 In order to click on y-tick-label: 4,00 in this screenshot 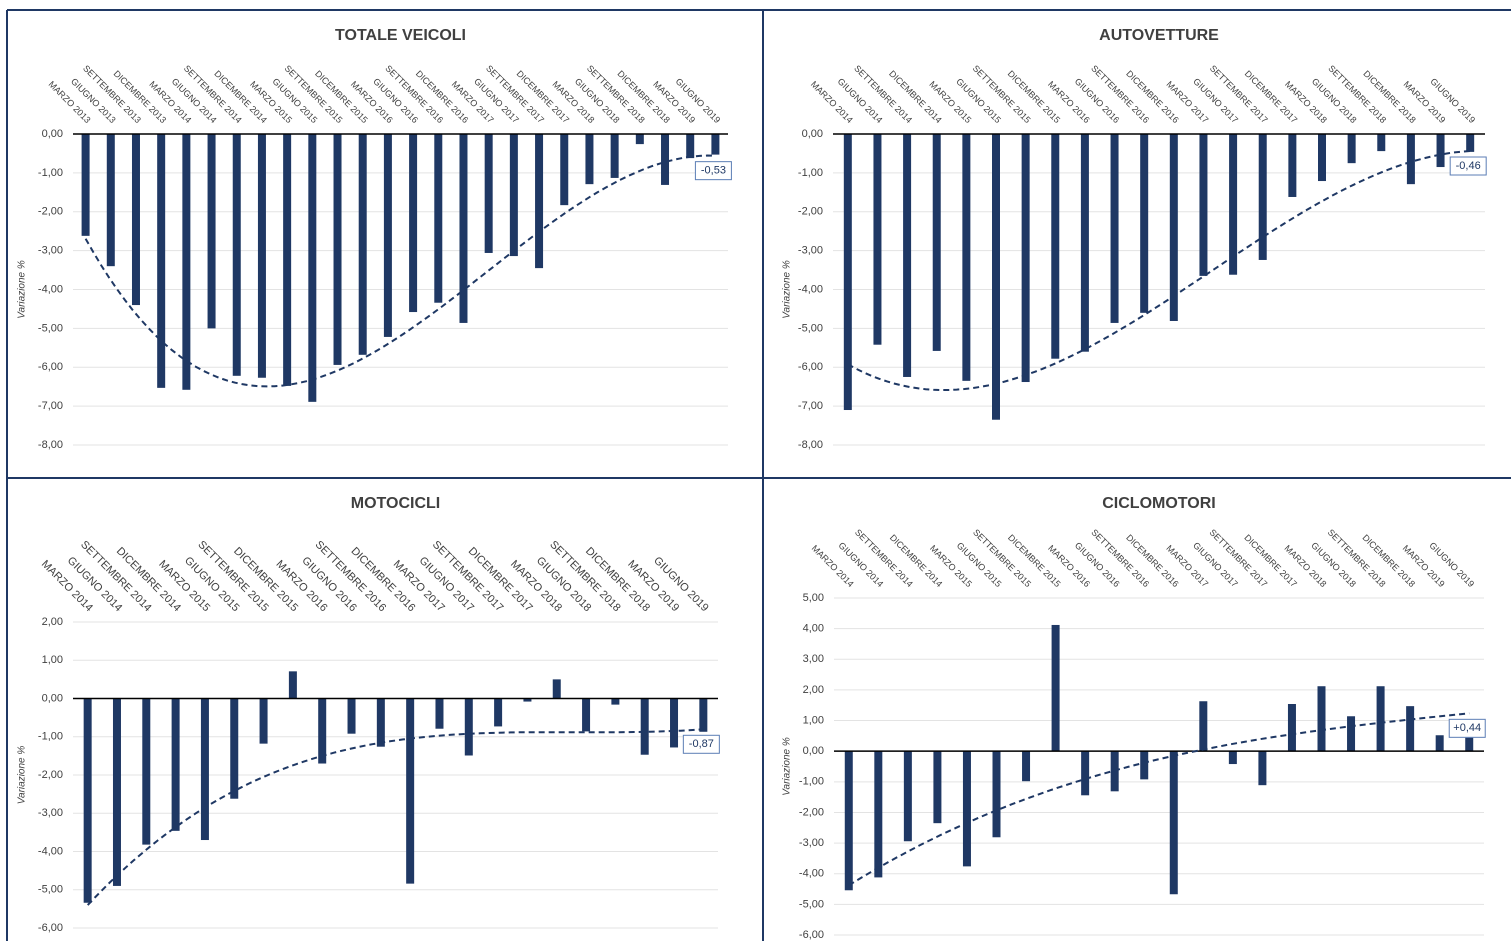, I will do `click(813, 629)`.